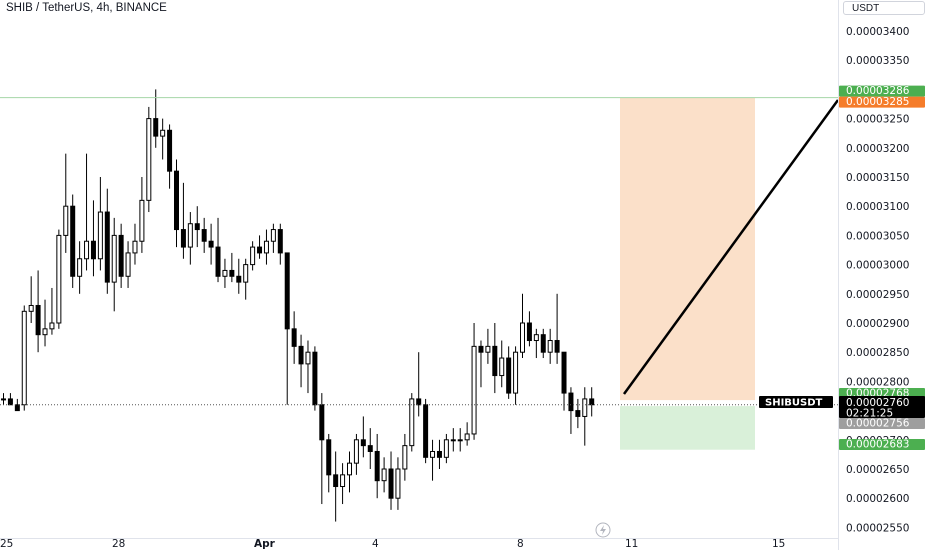 This screenshot has height=555, width=932. What do you see at coordinates (603, 530) in the screenshot?
I see `replay-icon` at bounding box center [603, 530].